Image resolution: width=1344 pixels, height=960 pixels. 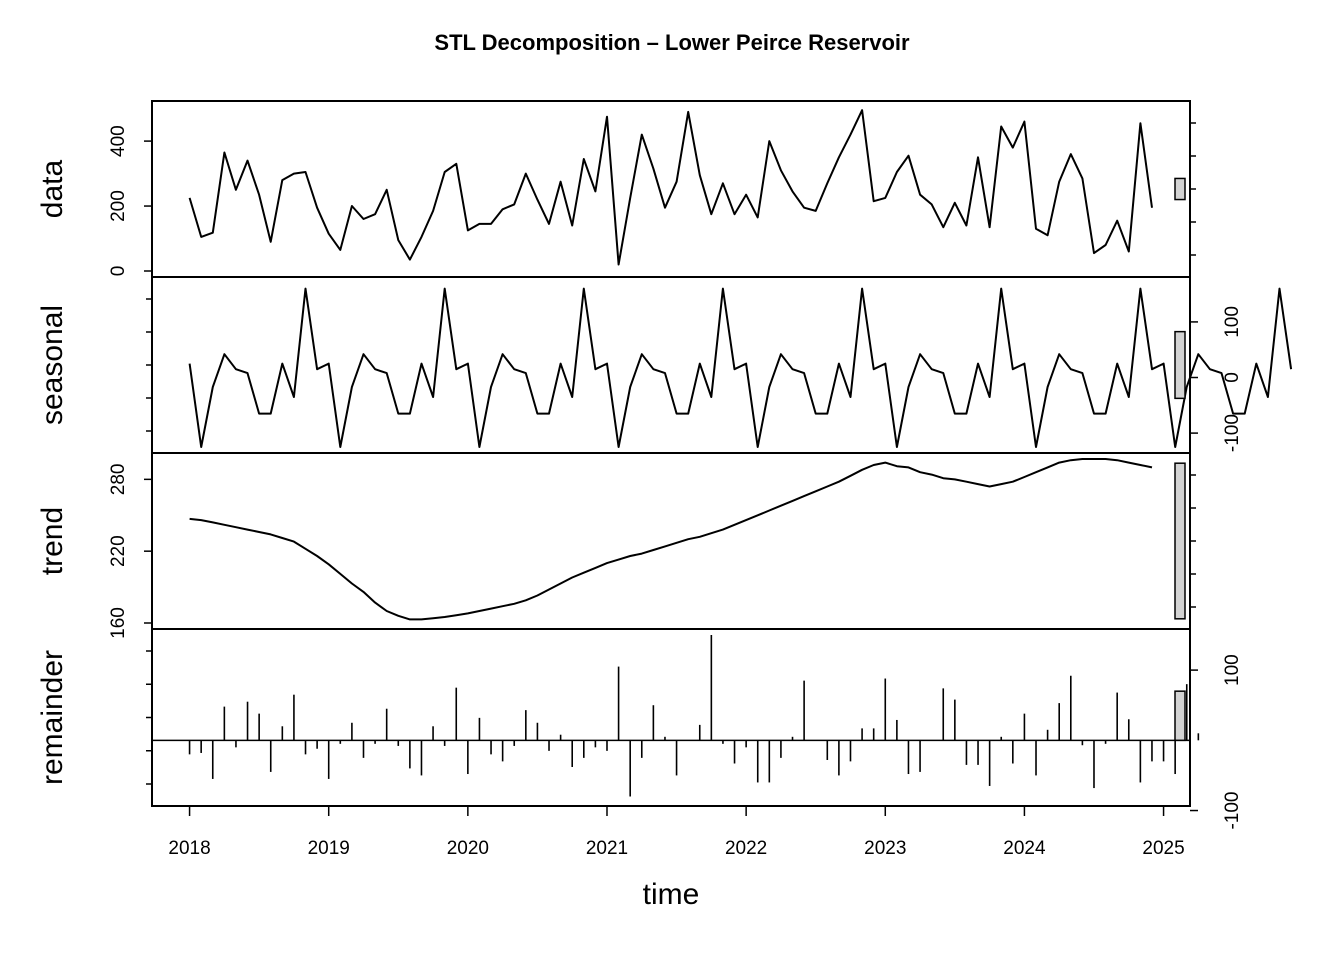 I want to click on x-tick-label: 2025, so click(x=1163, y=848).